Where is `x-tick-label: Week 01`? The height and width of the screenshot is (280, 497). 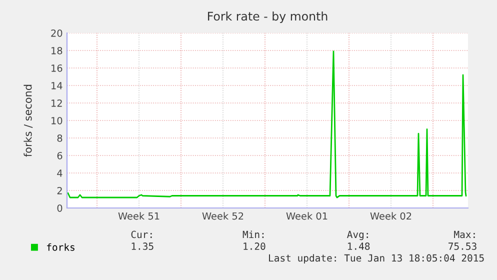
x-tick-label: Week 01 is located at coordinates (307, 216).